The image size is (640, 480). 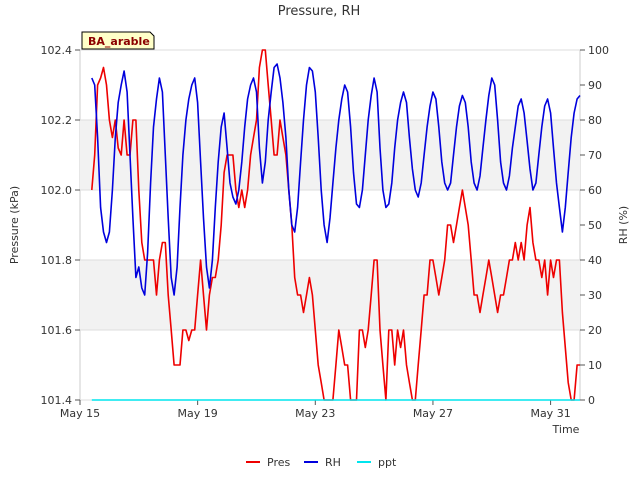 I want to click on legend-label-pres: Pres, so click(x=278, y=462).